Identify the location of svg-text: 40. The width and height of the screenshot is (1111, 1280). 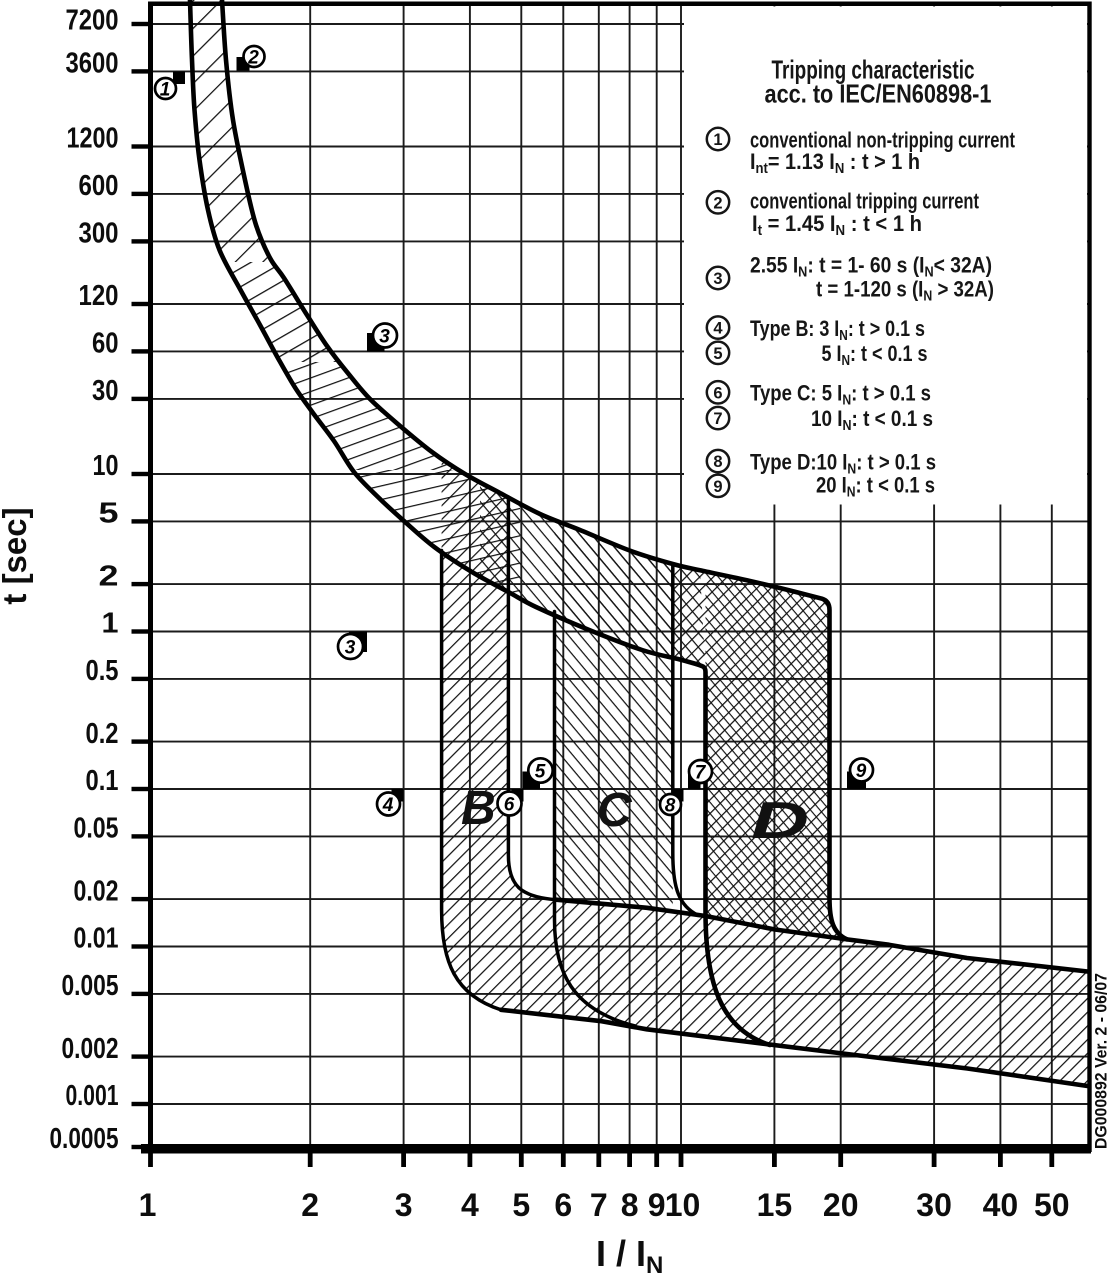
(1001, 1205).